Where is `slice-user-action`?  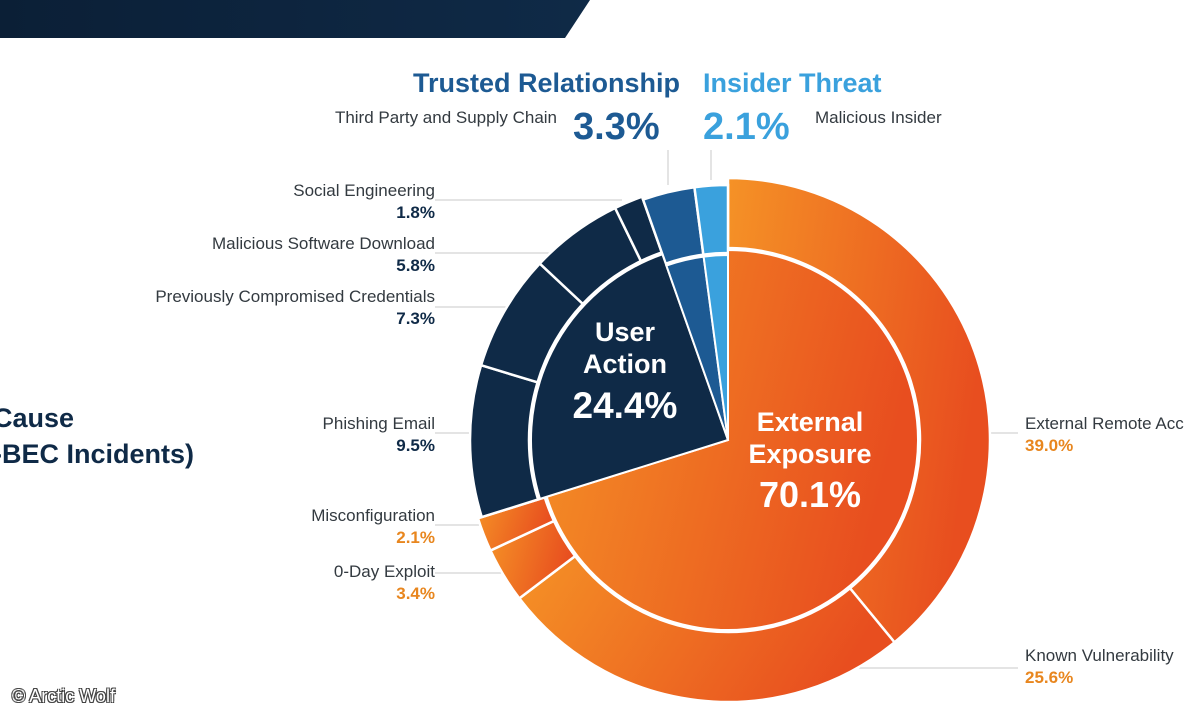 slice-user-action is located at coordinates (630, 376).